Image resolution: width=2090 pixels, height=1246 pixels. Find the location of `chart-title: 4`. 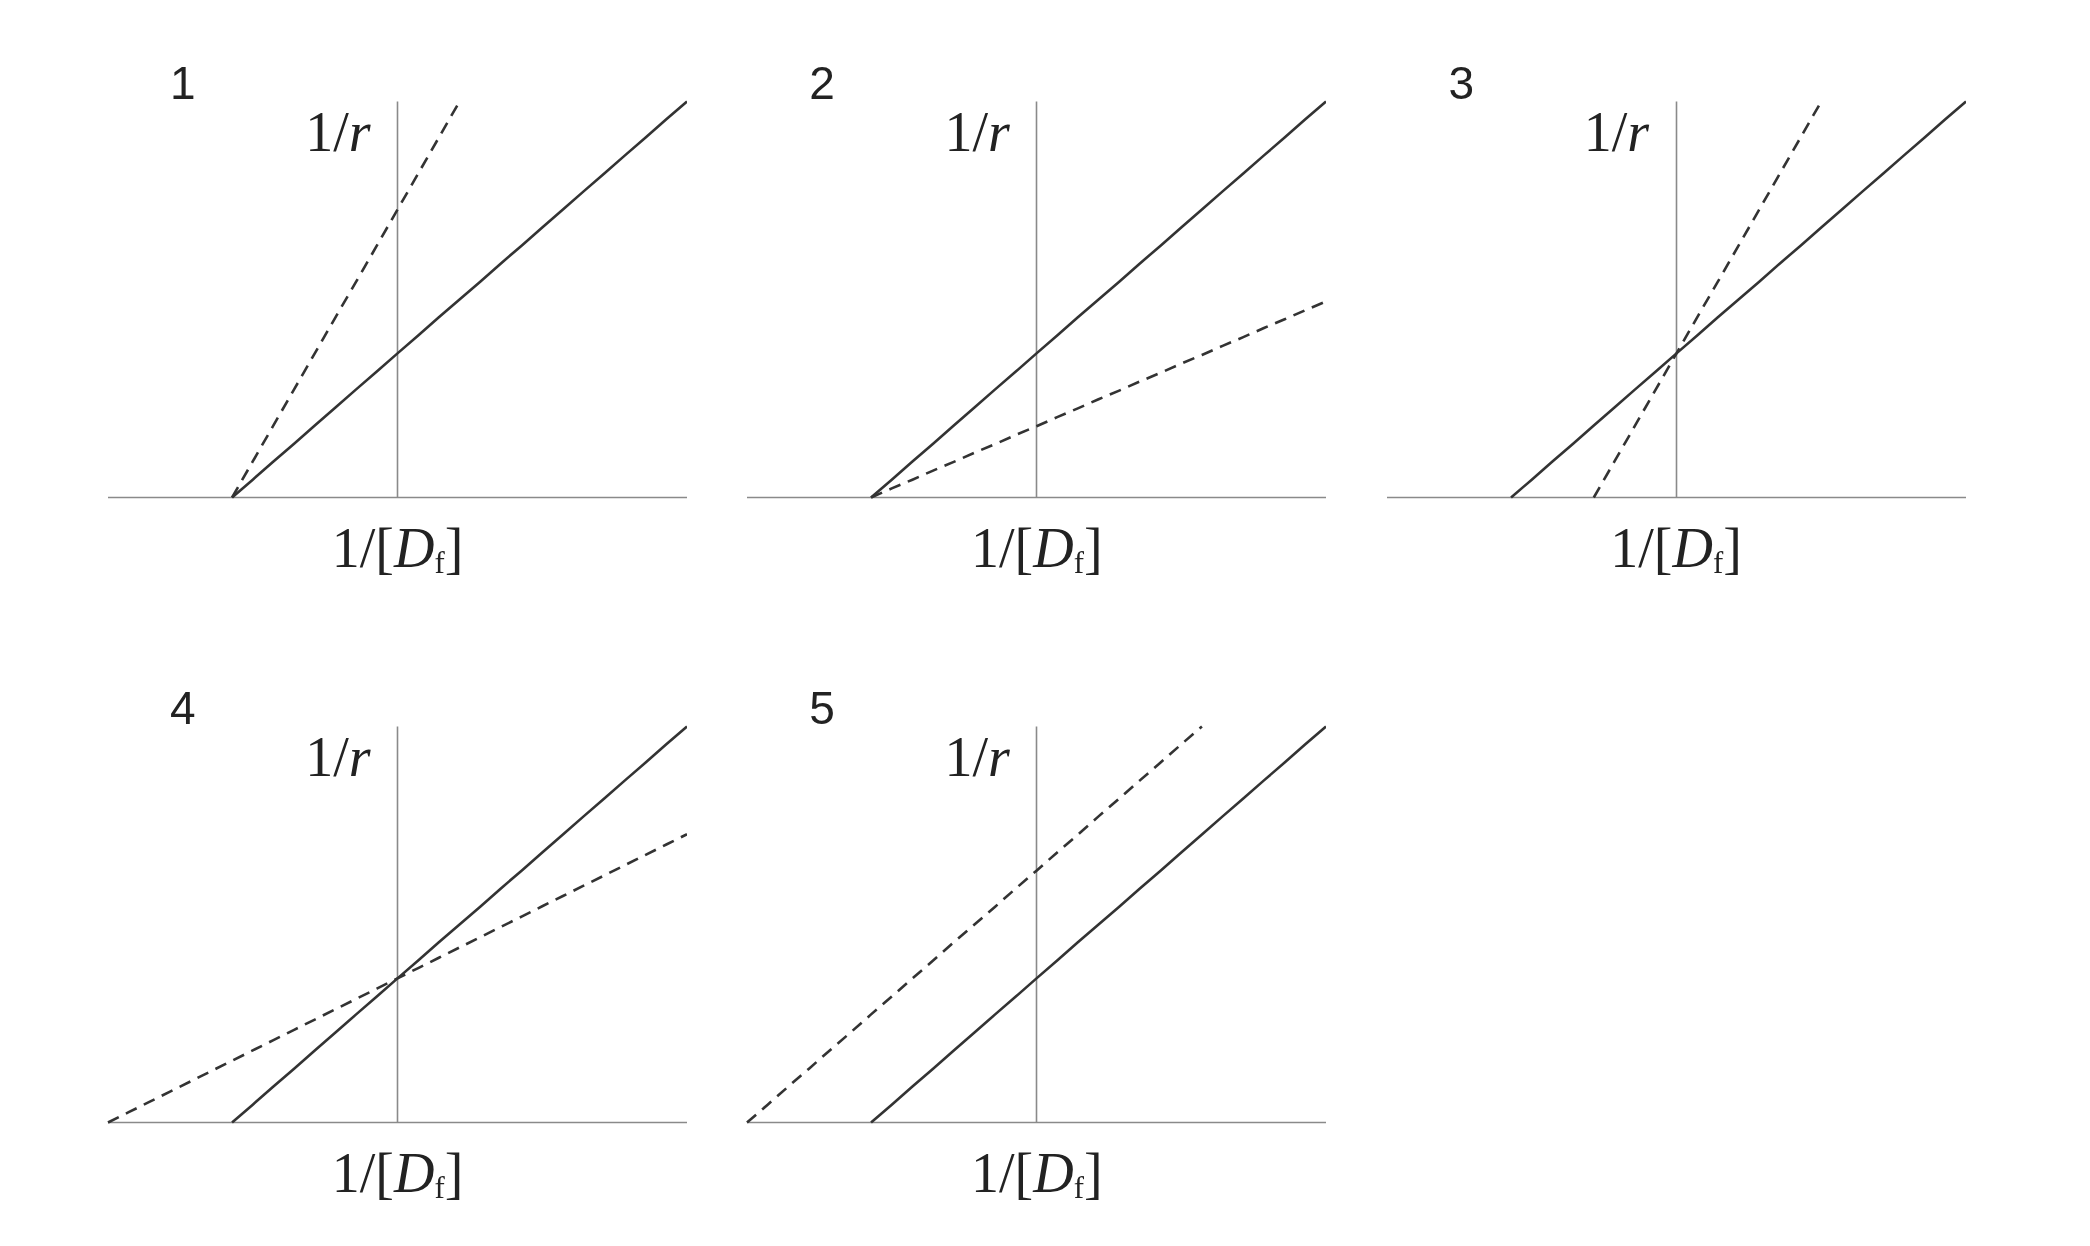

chart-title: 4 is located at coordinates (183, 707).